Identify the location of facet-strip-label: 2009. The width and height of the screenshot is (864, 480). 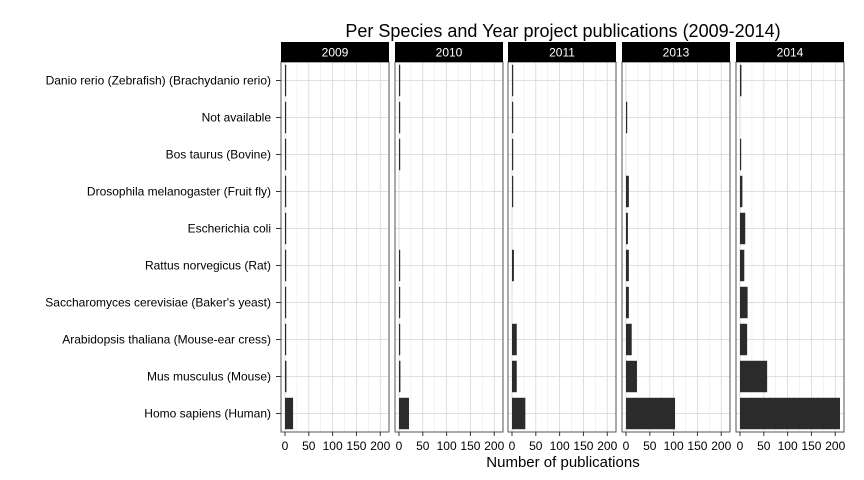
(335, 53).